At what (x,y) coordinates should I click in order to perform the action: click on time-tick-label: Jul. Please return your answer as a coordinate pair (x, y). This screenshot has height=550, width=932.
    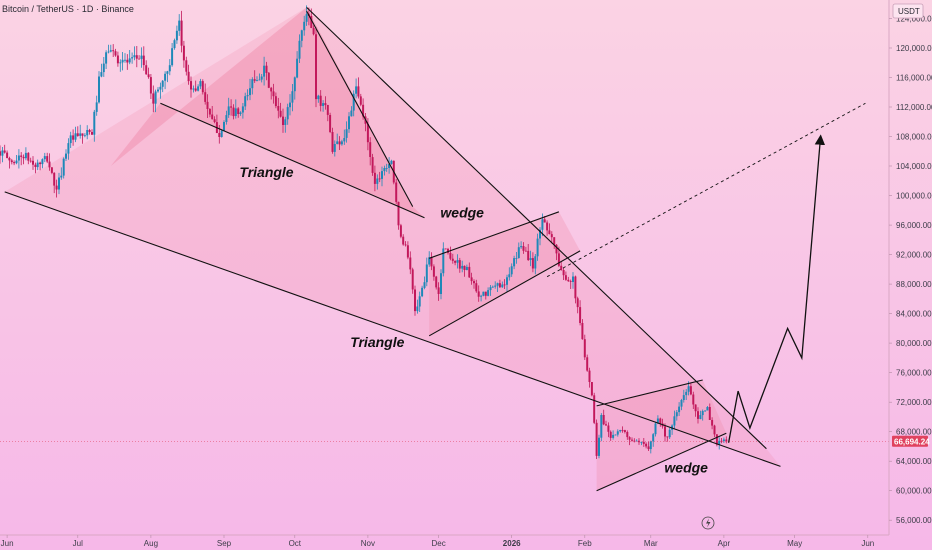
    Looking at the image, I should click on (78, 543).